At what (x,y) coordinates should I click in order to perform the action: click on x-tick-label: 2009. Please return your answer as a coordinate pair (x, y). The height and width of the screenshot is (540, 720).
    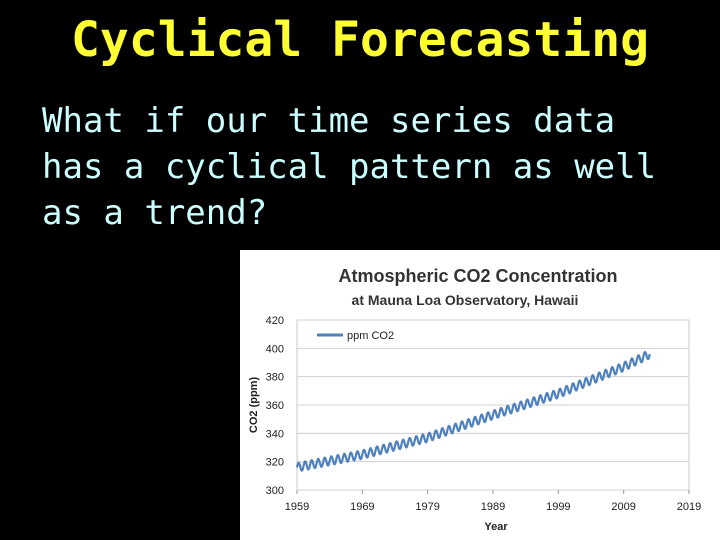
    Looking at the image, I should click on (623, 507).